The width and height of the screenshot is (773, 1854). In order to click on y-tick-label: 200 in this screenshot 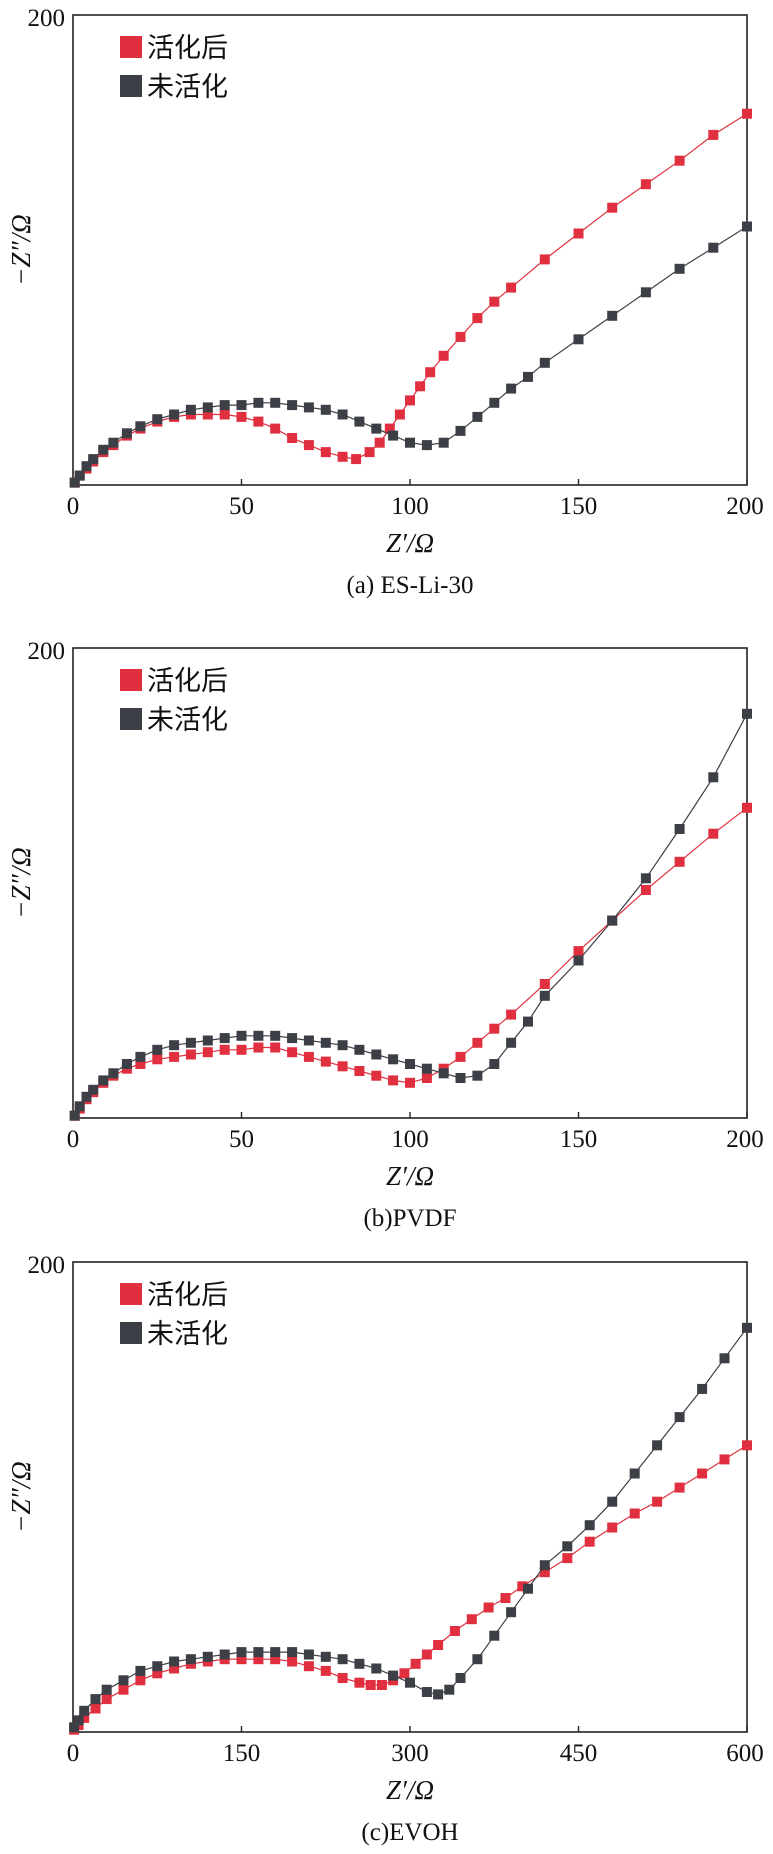, I will do `click(47, 1265)`.